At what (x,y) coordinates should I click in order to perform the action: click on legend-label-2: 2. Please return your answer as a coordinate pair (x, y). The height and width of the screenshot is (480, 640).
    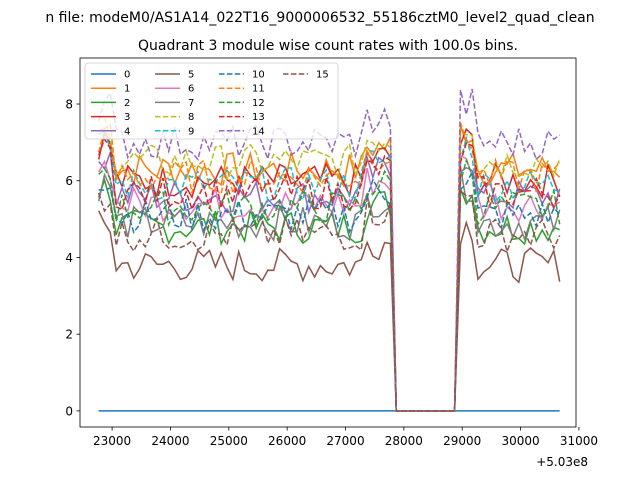
    Looking at the image, I should click on (127, 103).